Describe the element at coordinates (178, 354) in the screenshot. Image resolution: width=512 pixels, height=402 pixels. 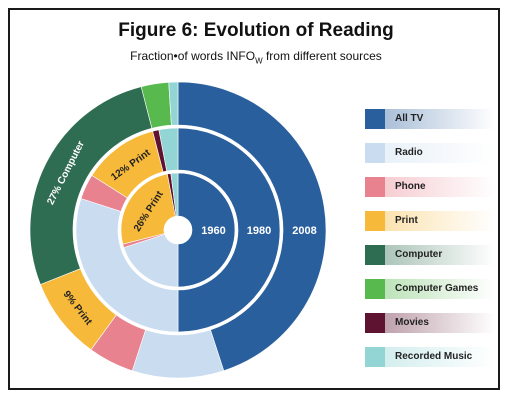
I see `slice-2008-radio` at that location.